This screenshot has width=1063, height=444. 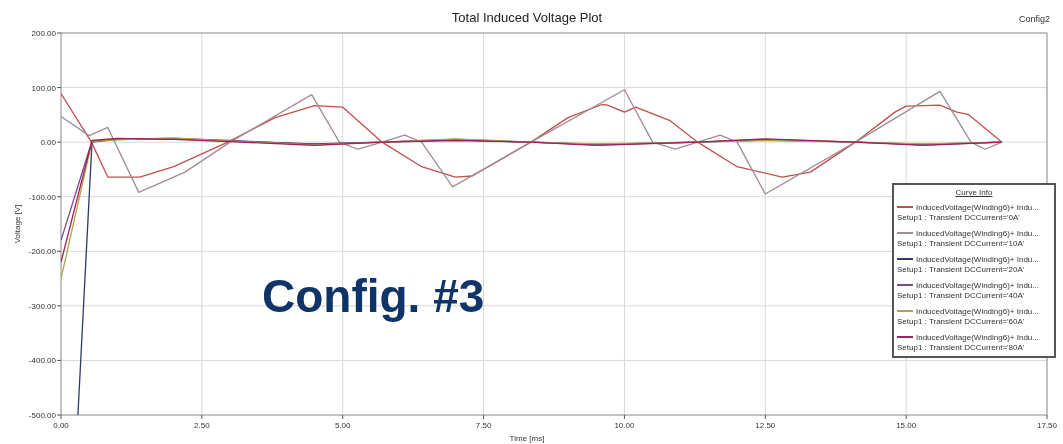 I want to click on y-axis-title: Voltage [V], so click(x=17, y=224).